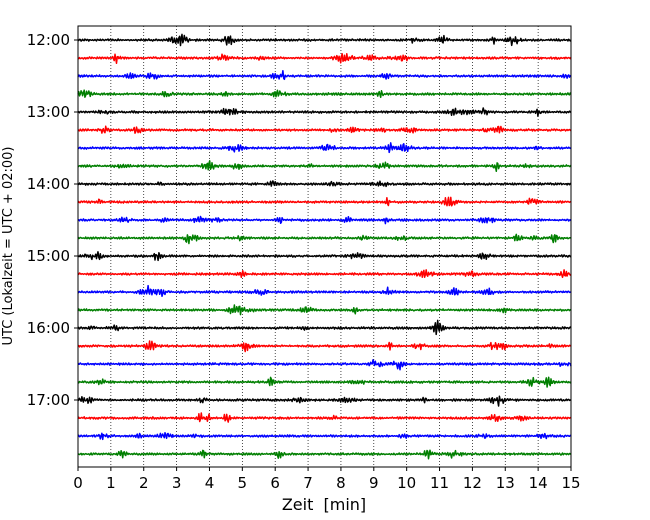 The image size is (650, 520). What do you see at coordinates (8, 246) in the screenshot?
I see `y-axis-label: UTC (Lokalzeit = UTC + 02:00)` at bounding box center [8, 246].